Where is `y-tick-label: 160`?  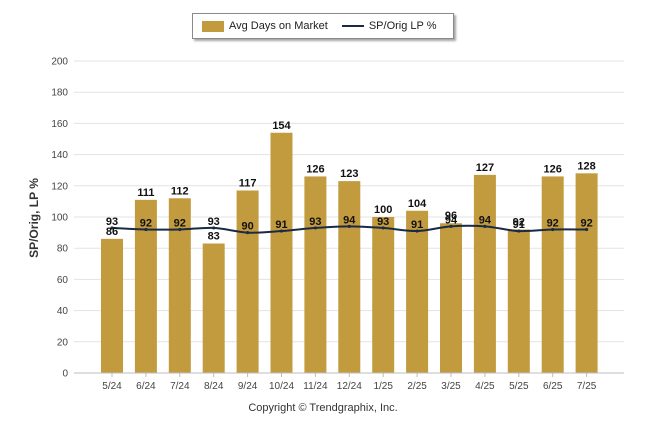
y-tick-label: 160 is located at coordinates (59, 124).